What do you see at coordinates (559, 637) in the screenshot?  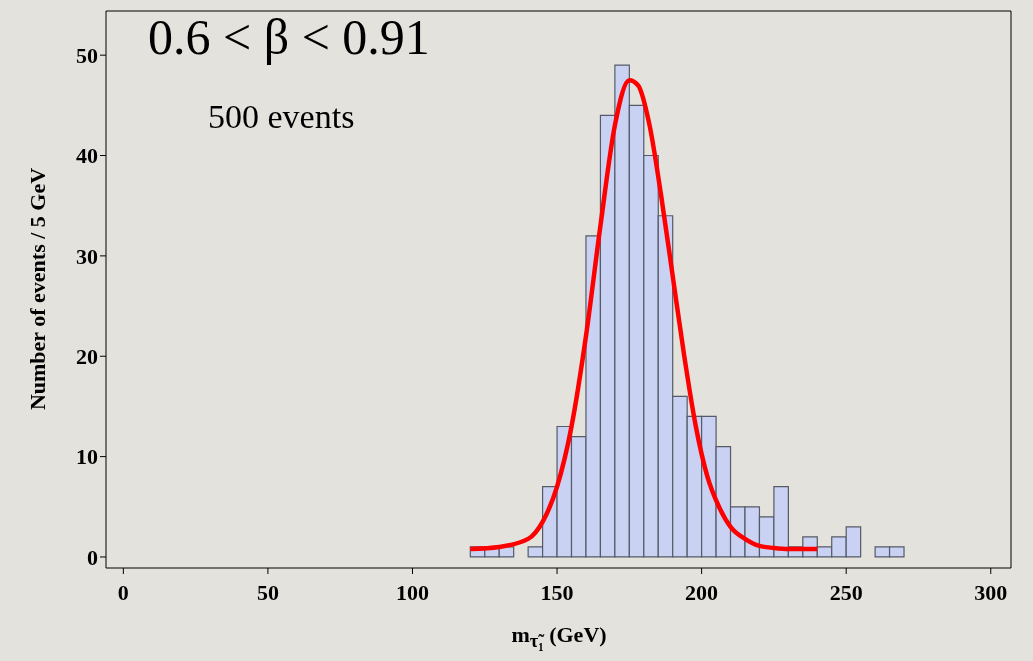 I see `x-axis-title: m$_{τ̃₁}$ (GeV)` at bounding box center [559, 637].